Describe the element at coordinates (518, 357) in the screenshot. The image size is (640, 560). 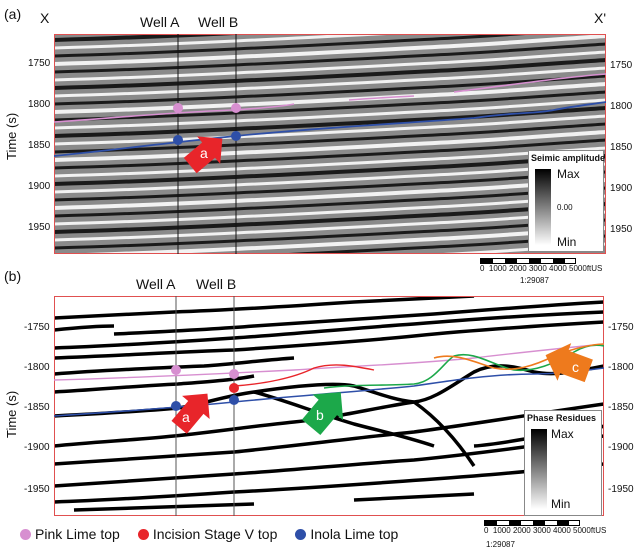
I see `orange-horizon` at that location.